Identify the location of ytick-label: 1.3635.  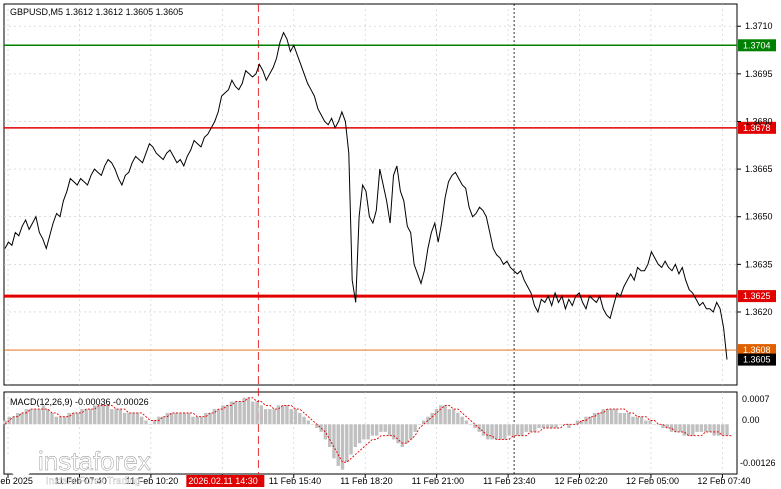
(759, 264).